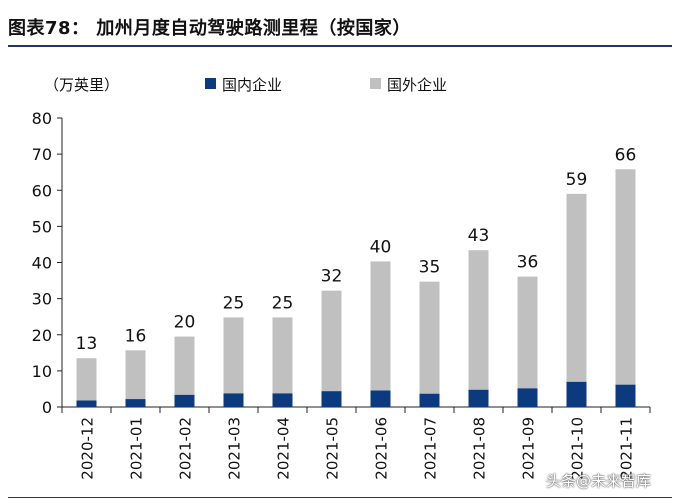 This screenshot has height=503, width=681. I want to click on unit-label: （万英里）, so click(81, 85).